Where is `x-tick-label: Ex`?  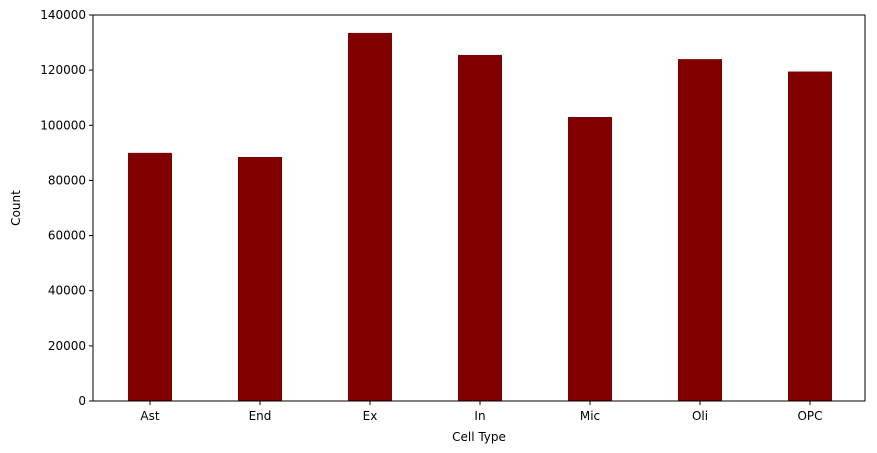 x-tick-label: Ex is located at coordinates (370, 416).